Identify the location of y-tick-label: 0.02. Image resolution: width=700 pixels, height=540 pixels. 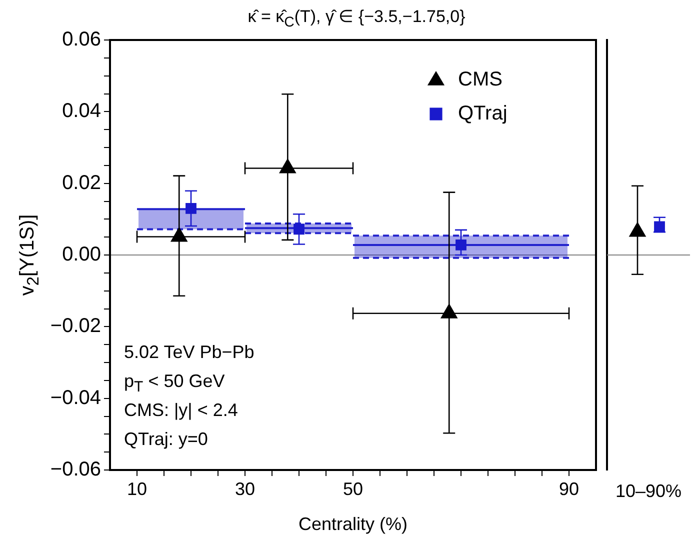
(81, 183).